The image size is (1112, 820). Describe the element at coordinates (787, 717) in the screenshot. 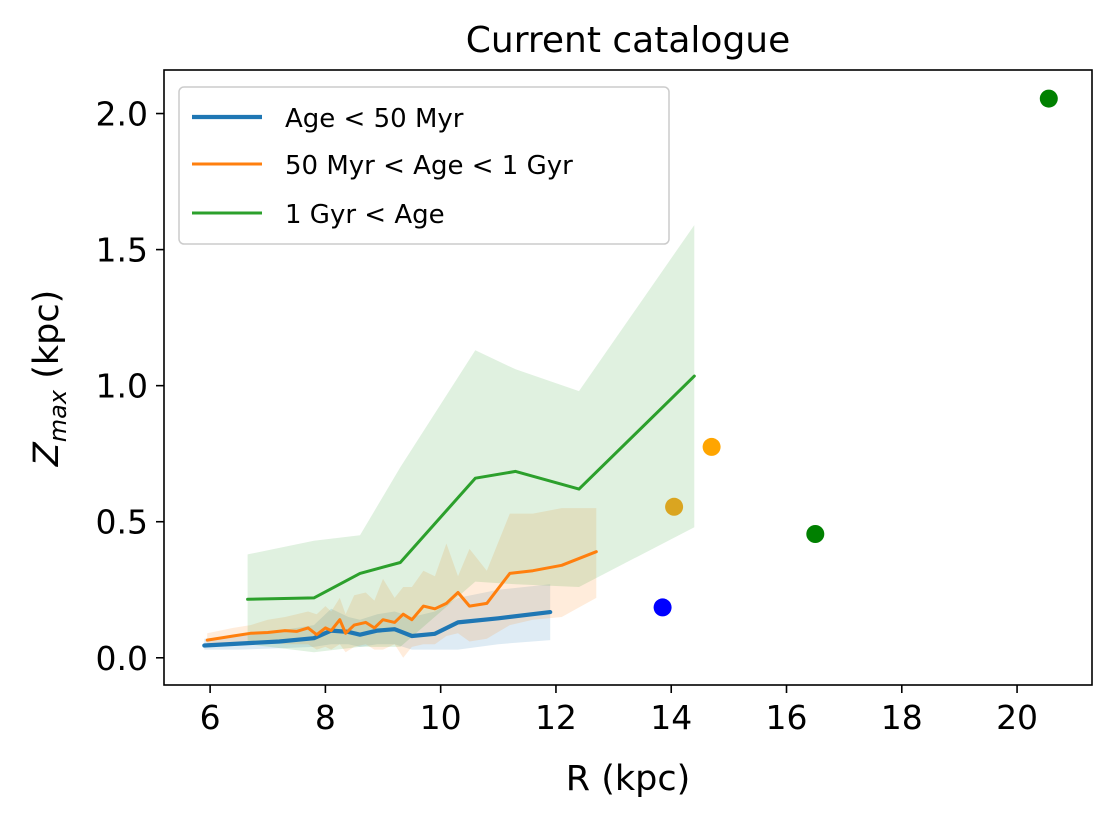

I see `x-tick-label: 16` at that location.